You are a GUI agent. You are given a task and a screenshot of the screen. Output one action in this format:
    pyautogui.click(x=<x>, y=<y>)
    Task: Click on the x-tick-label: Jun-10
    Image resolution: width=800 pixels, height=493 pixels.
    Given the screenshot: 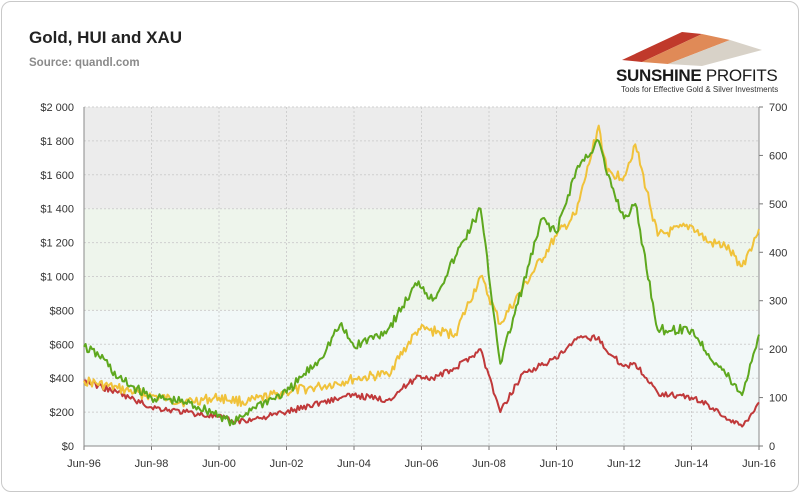 What is the action you would take?
    pyautogui.click(x=557, y=464)
    